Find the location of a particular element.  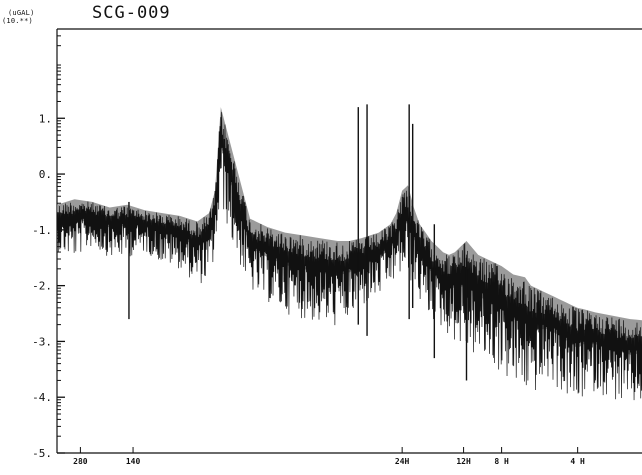

y-unit-label-1: (uGAL) is located at coordinates (21, 13).